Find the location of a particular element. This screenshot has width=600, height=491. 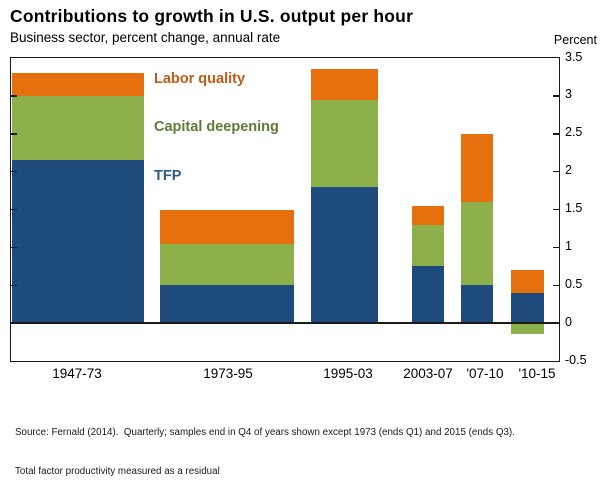

legend-label-tfp: TFP is located at coordinates (168, 176).